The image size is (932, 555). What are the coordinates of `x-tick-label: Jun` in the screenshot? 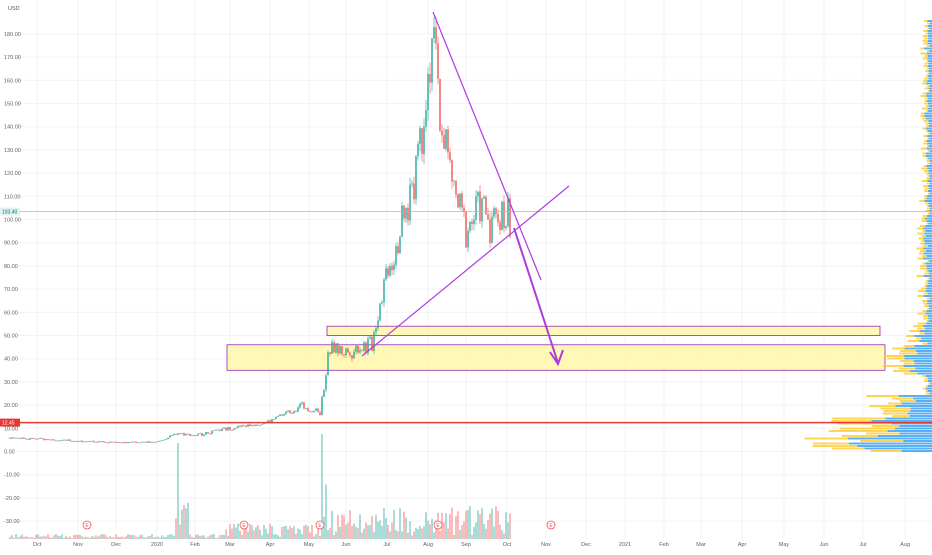 It's located at (824, 545).